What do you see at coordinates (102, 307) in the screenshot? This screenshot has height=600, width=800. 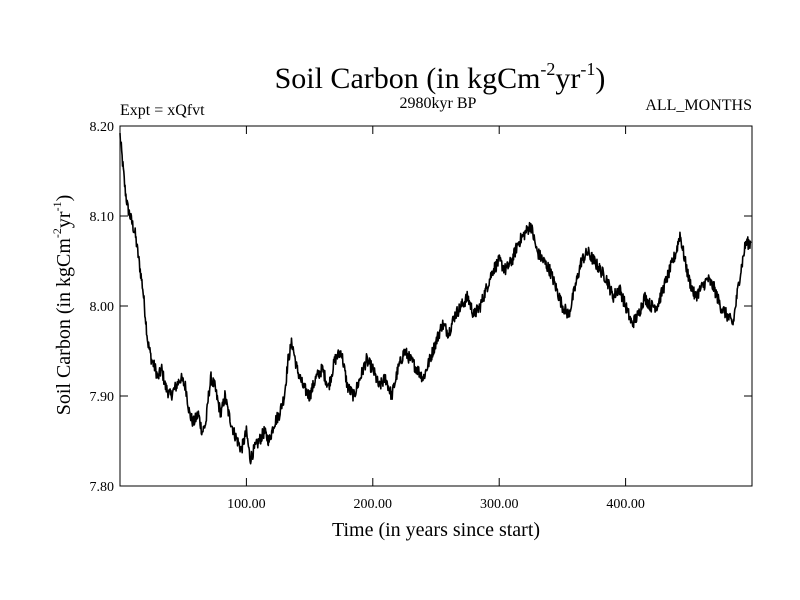 I see `y-tick-label-2: 8.00` at bounding box center [102, 307].